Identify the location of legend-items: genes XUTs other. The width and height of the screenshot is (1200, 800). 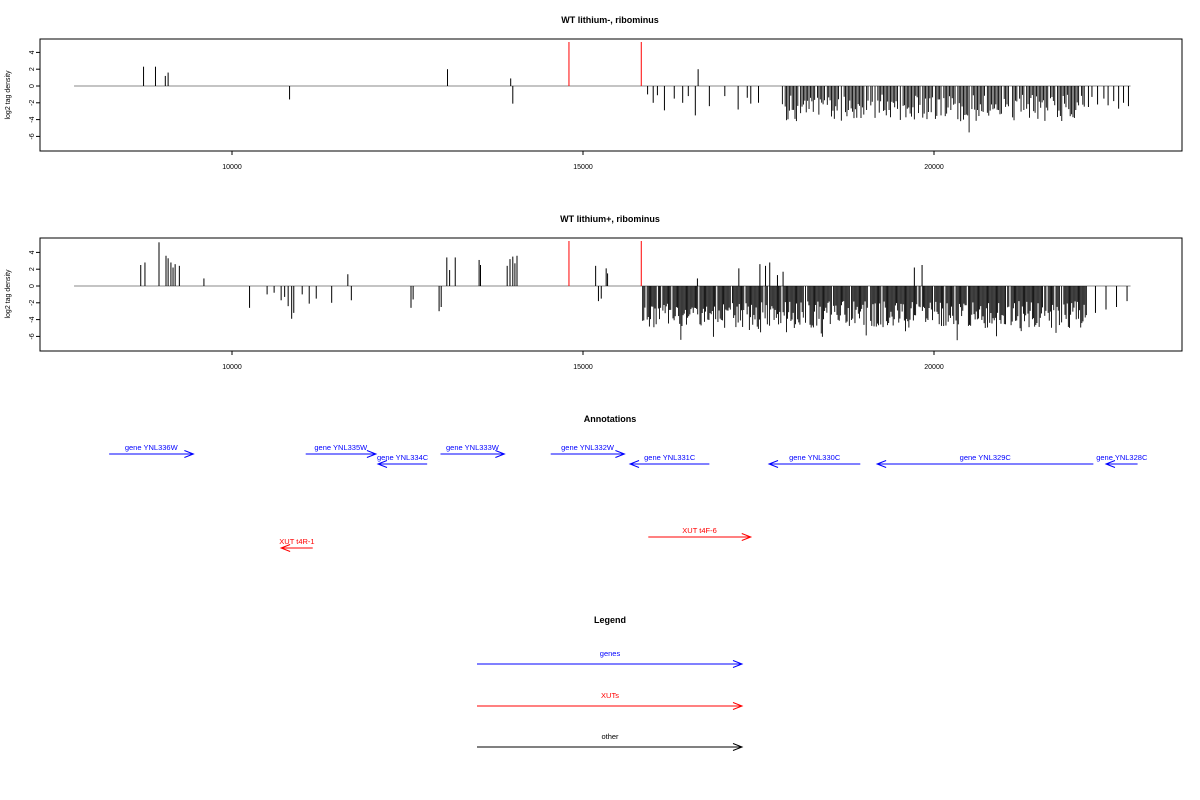
(610, 700).